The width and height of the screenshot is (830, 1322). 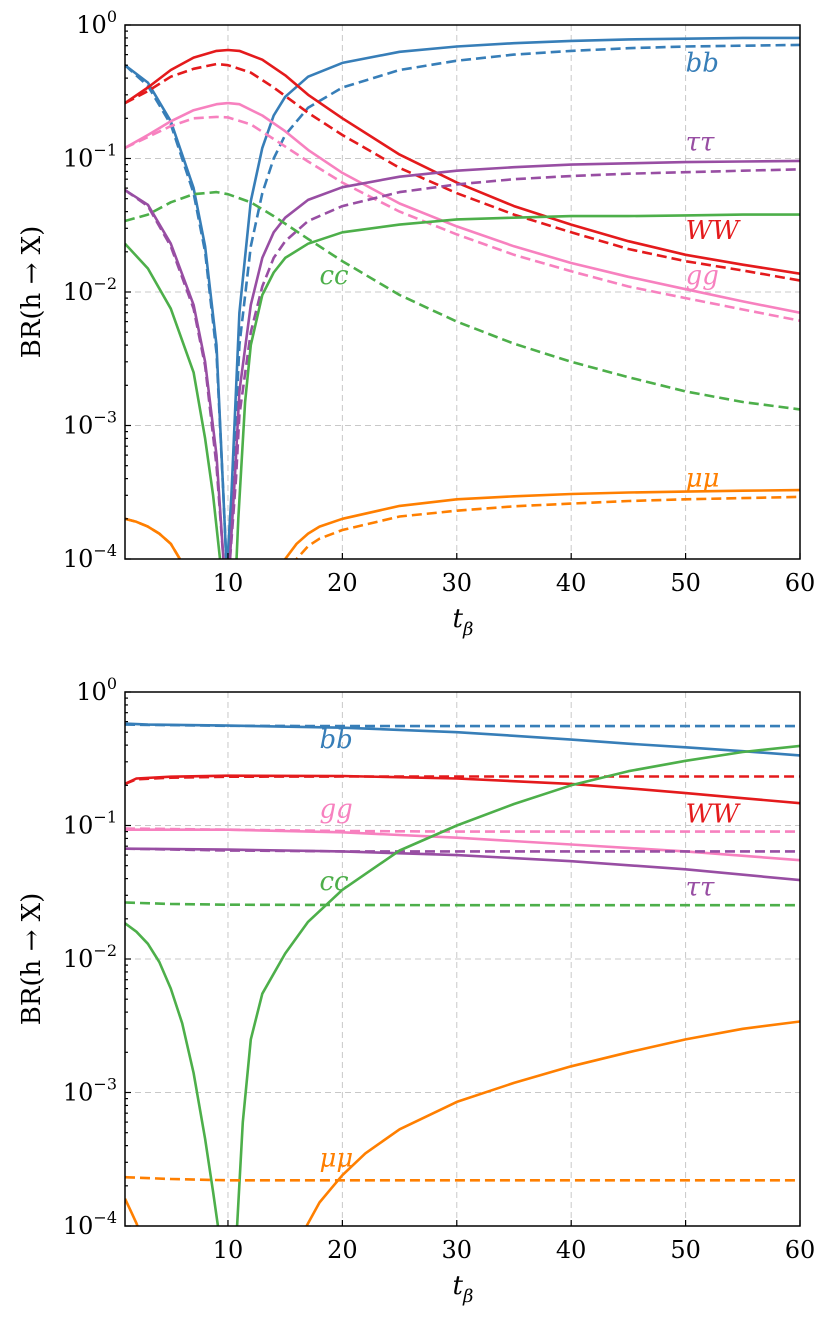 What do you see at coordinates (462, 739) in the screenshot?
I see `series-bb-solid-line` at bounding box center [462, 739].